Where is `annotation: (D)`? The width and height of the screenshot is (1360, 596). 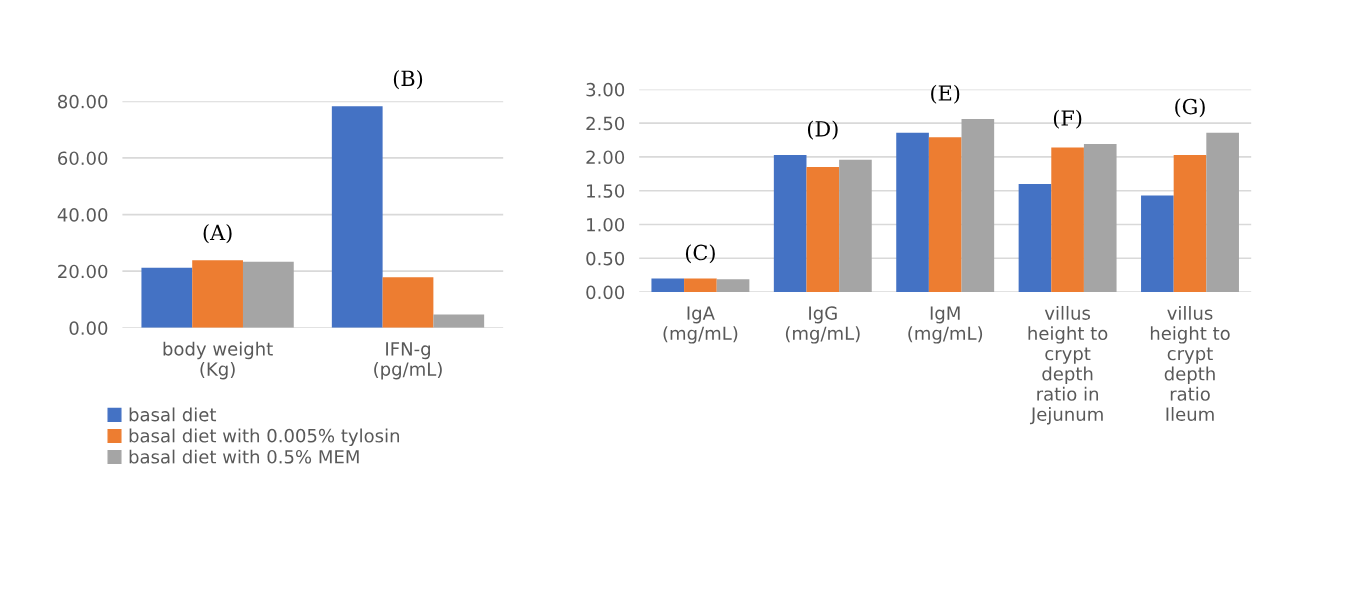
annotation: (D) is located at coordinates (822, 130).